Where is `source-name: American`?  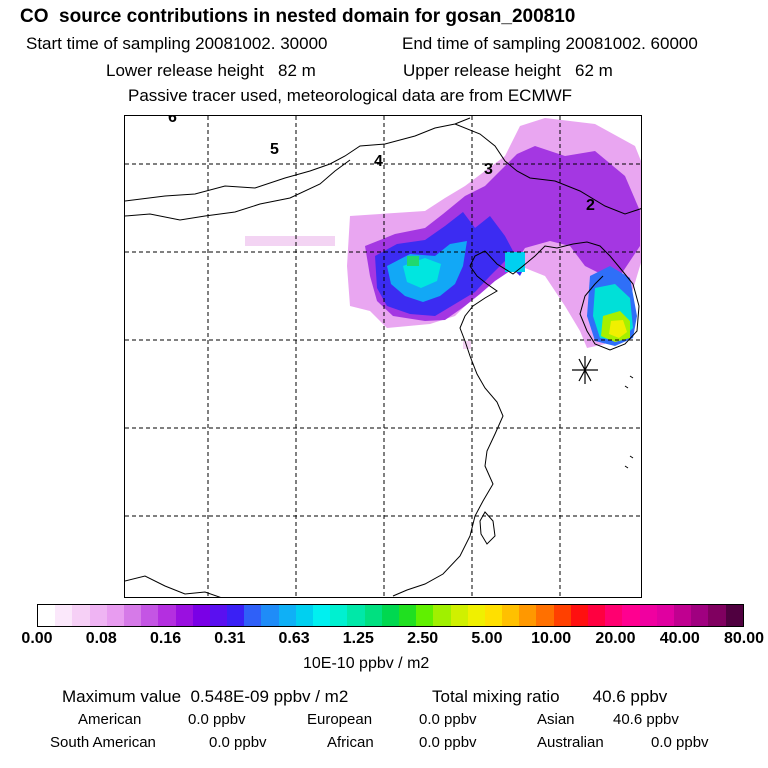 source-name: American is located at coordinates (110, 719).